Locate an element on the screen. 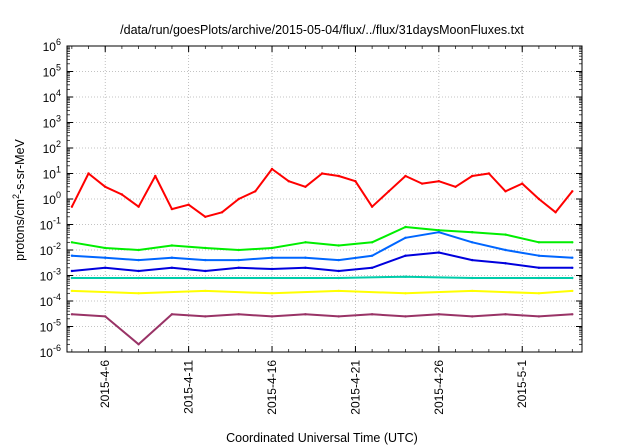 This screenshot has height=448, width=640. y-tick-label: 10⁻³ is located at coordinates (50, 275).